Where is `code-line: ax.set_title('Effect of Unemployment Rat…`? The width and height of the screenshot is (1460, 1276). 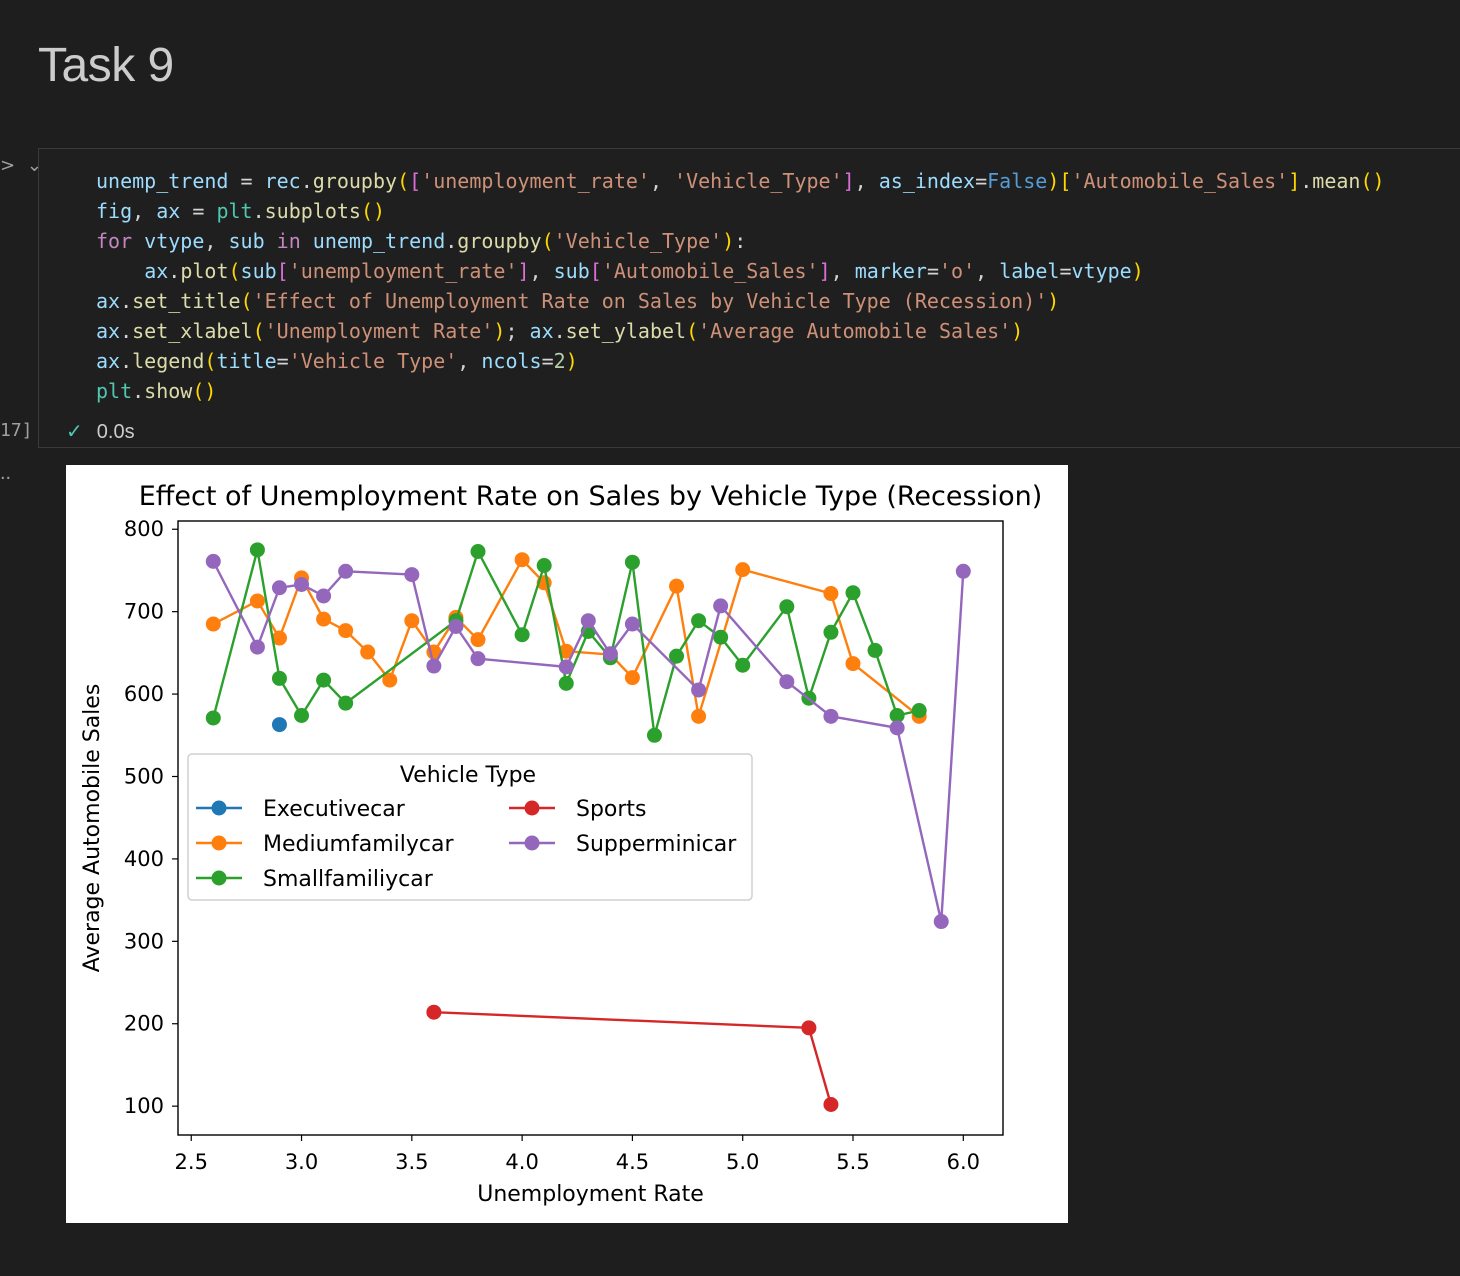 code-line: ax.set_title('Effect of Unemployment Rat… is located at coordinates (578, 301).